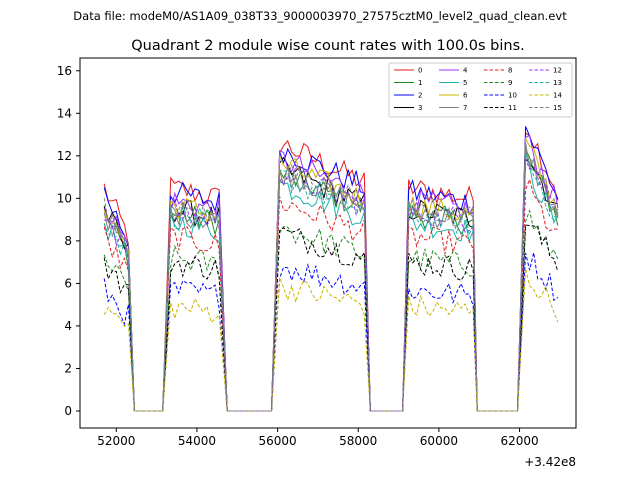 Image resolution: width=640 pixels, height=480 pixels. Describe the element at coordinates (480, 90) in the screenshot. I see `legend-box` at that location.